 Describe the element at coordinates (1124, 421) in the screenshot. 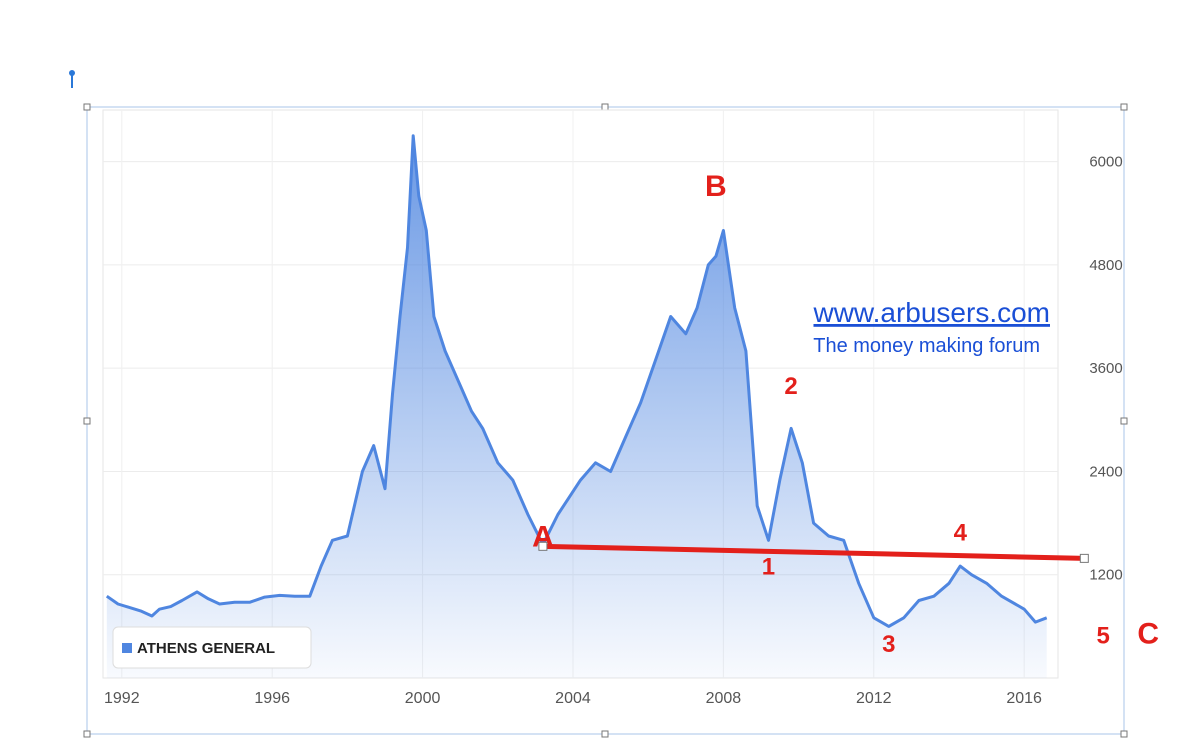

I see `resize-handle-right` at that location.